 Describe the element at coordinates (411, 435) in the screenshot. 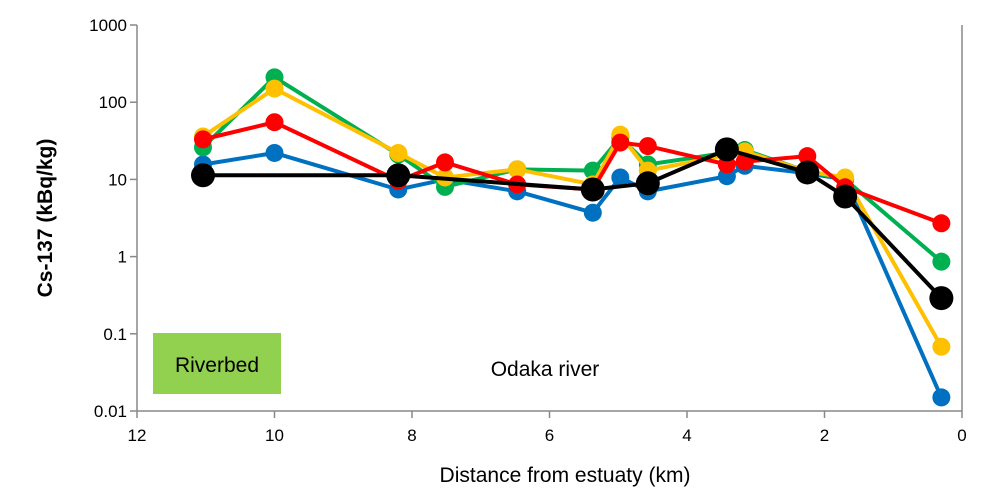

I see `x-tick-label: 8` at that location.